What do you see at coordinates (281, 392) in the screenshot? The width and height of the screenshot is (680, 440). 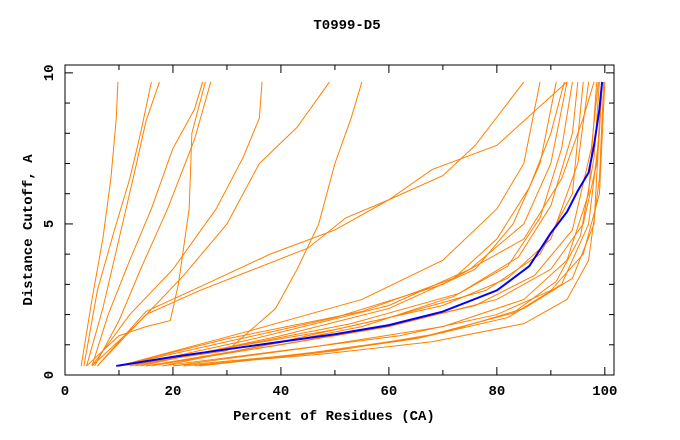 I see `x-tick-label: 40` at bounding box center [281, 392].